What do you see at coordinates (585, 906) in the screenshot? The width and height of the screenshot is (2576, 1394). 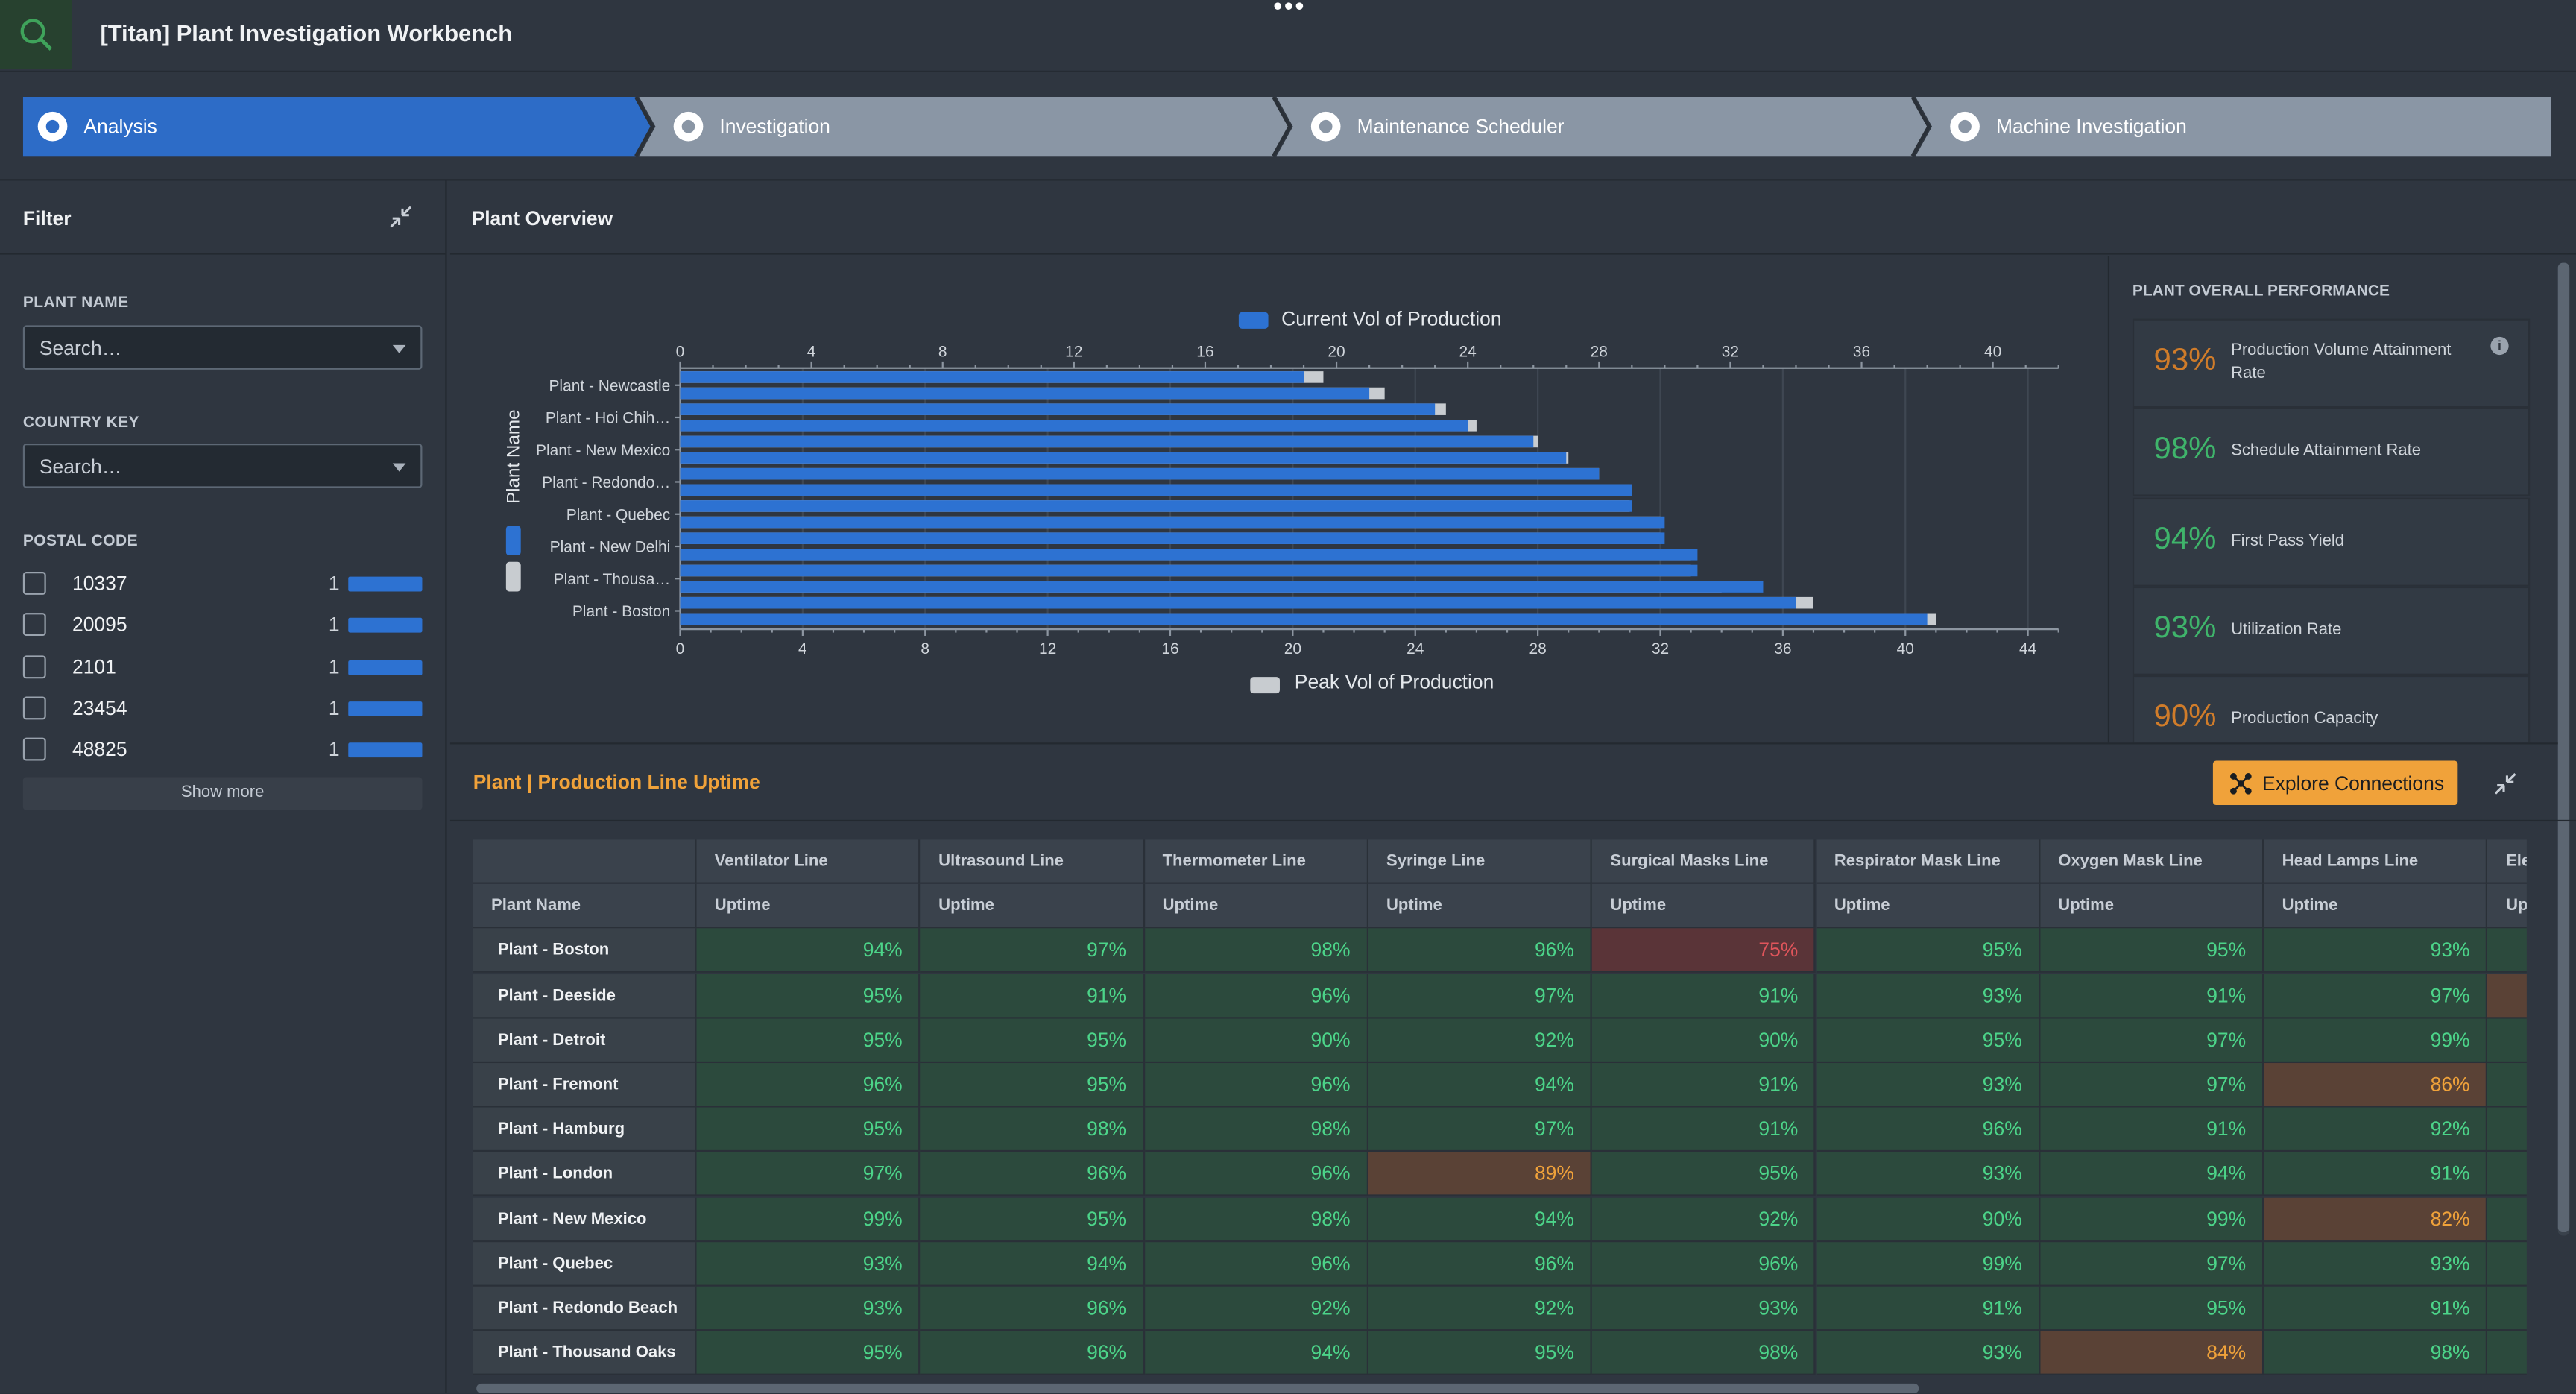 I see `plant-name-header: Plant Name` at bounding box center [585, 906].